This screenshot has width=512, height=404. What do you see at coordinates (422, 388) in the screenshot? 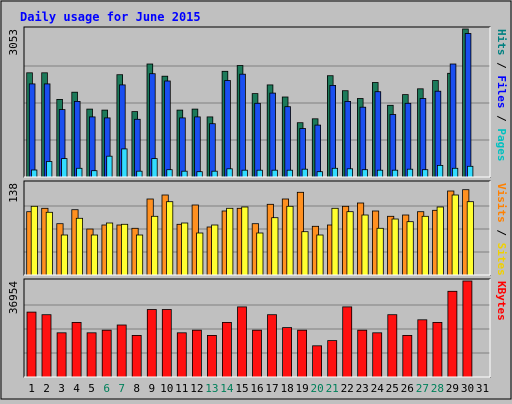
I see `x-tick-label-day-27: 27` at bounding box center [422, 388].